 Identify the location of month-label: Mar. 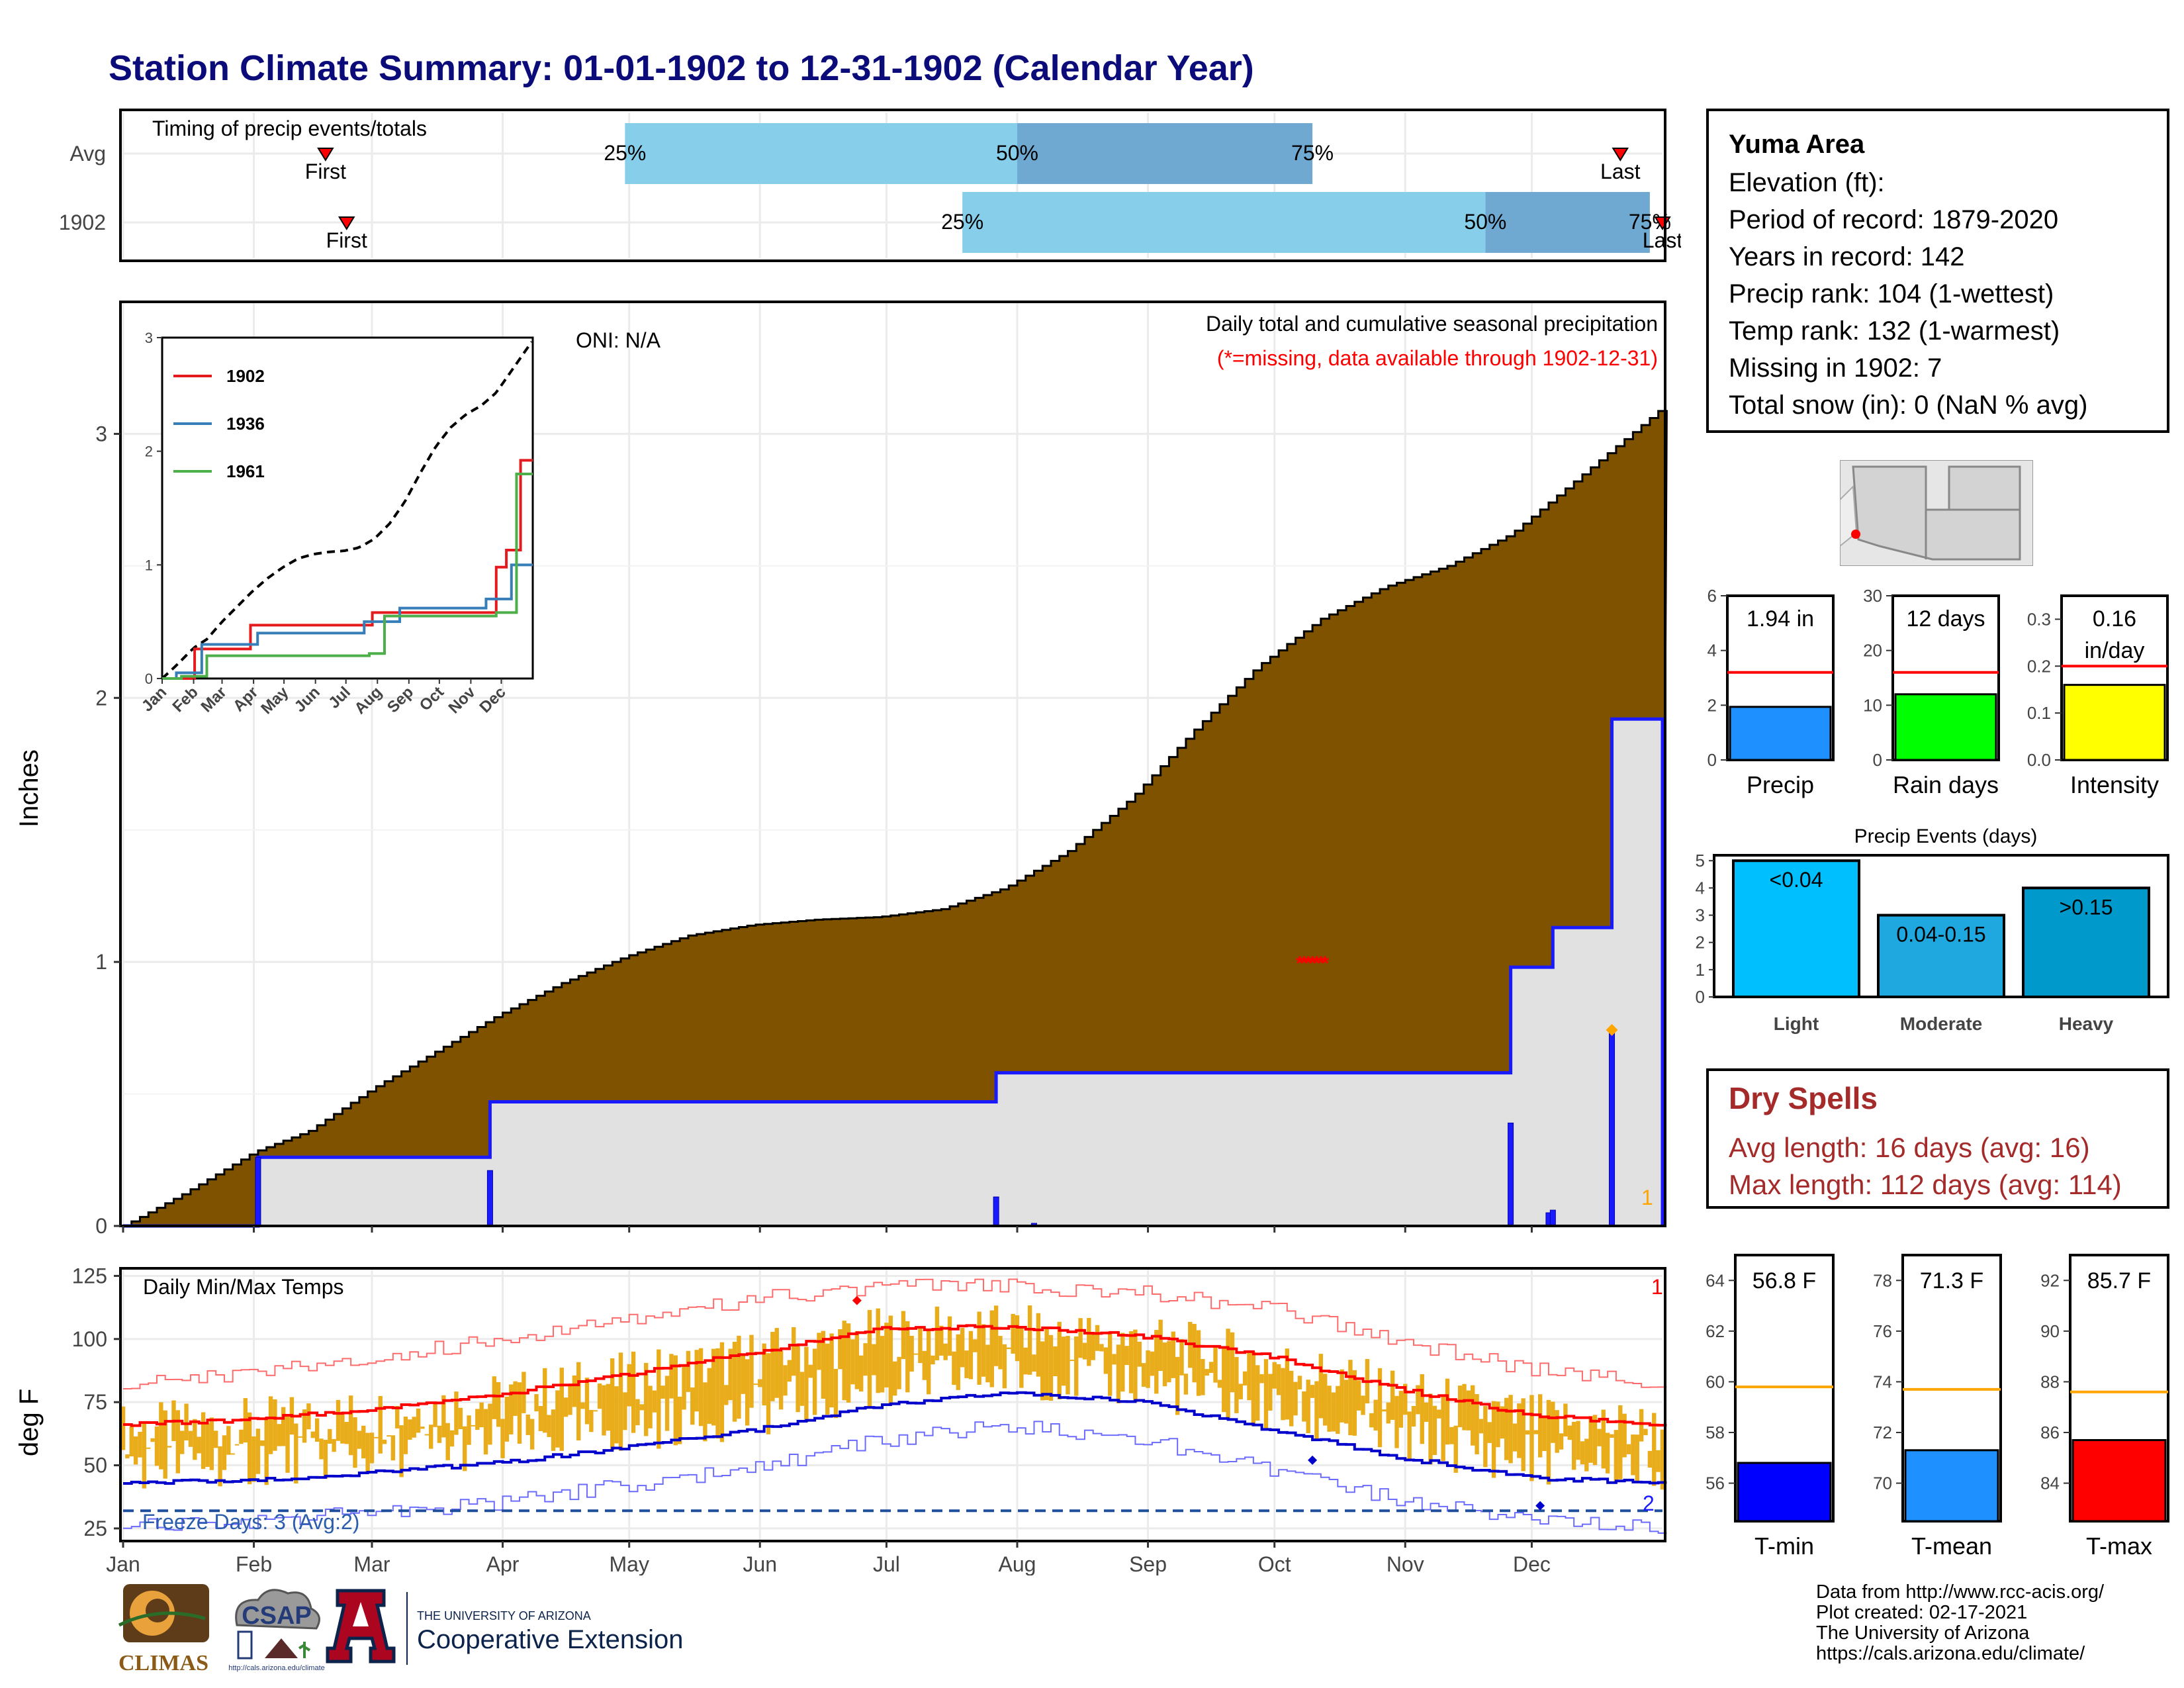
(371, 1563).